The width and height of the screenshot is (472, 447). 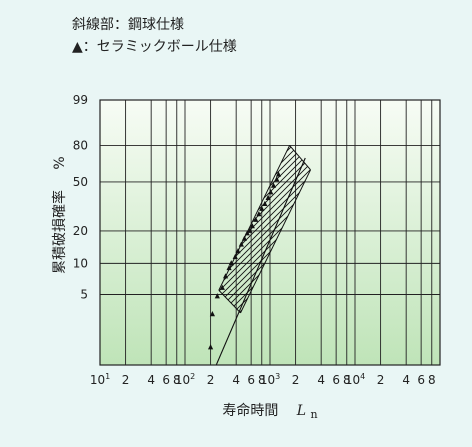 I want to click on band-top-edge, so click(x=300, y=158).